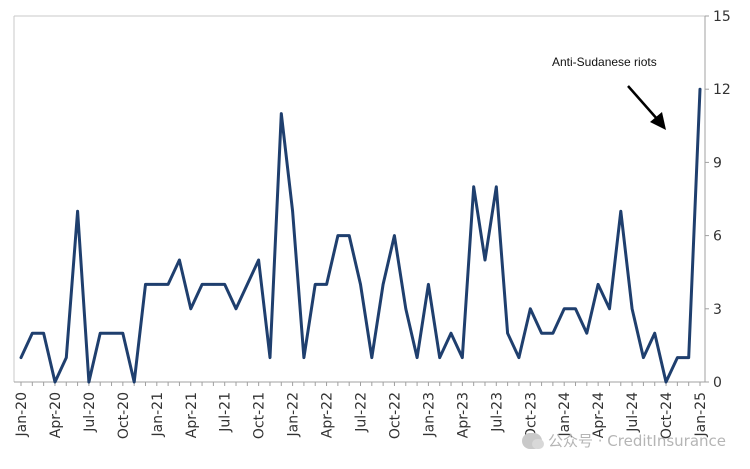  I want to click on x-tick-label: Apr-24, so click(599, 415).